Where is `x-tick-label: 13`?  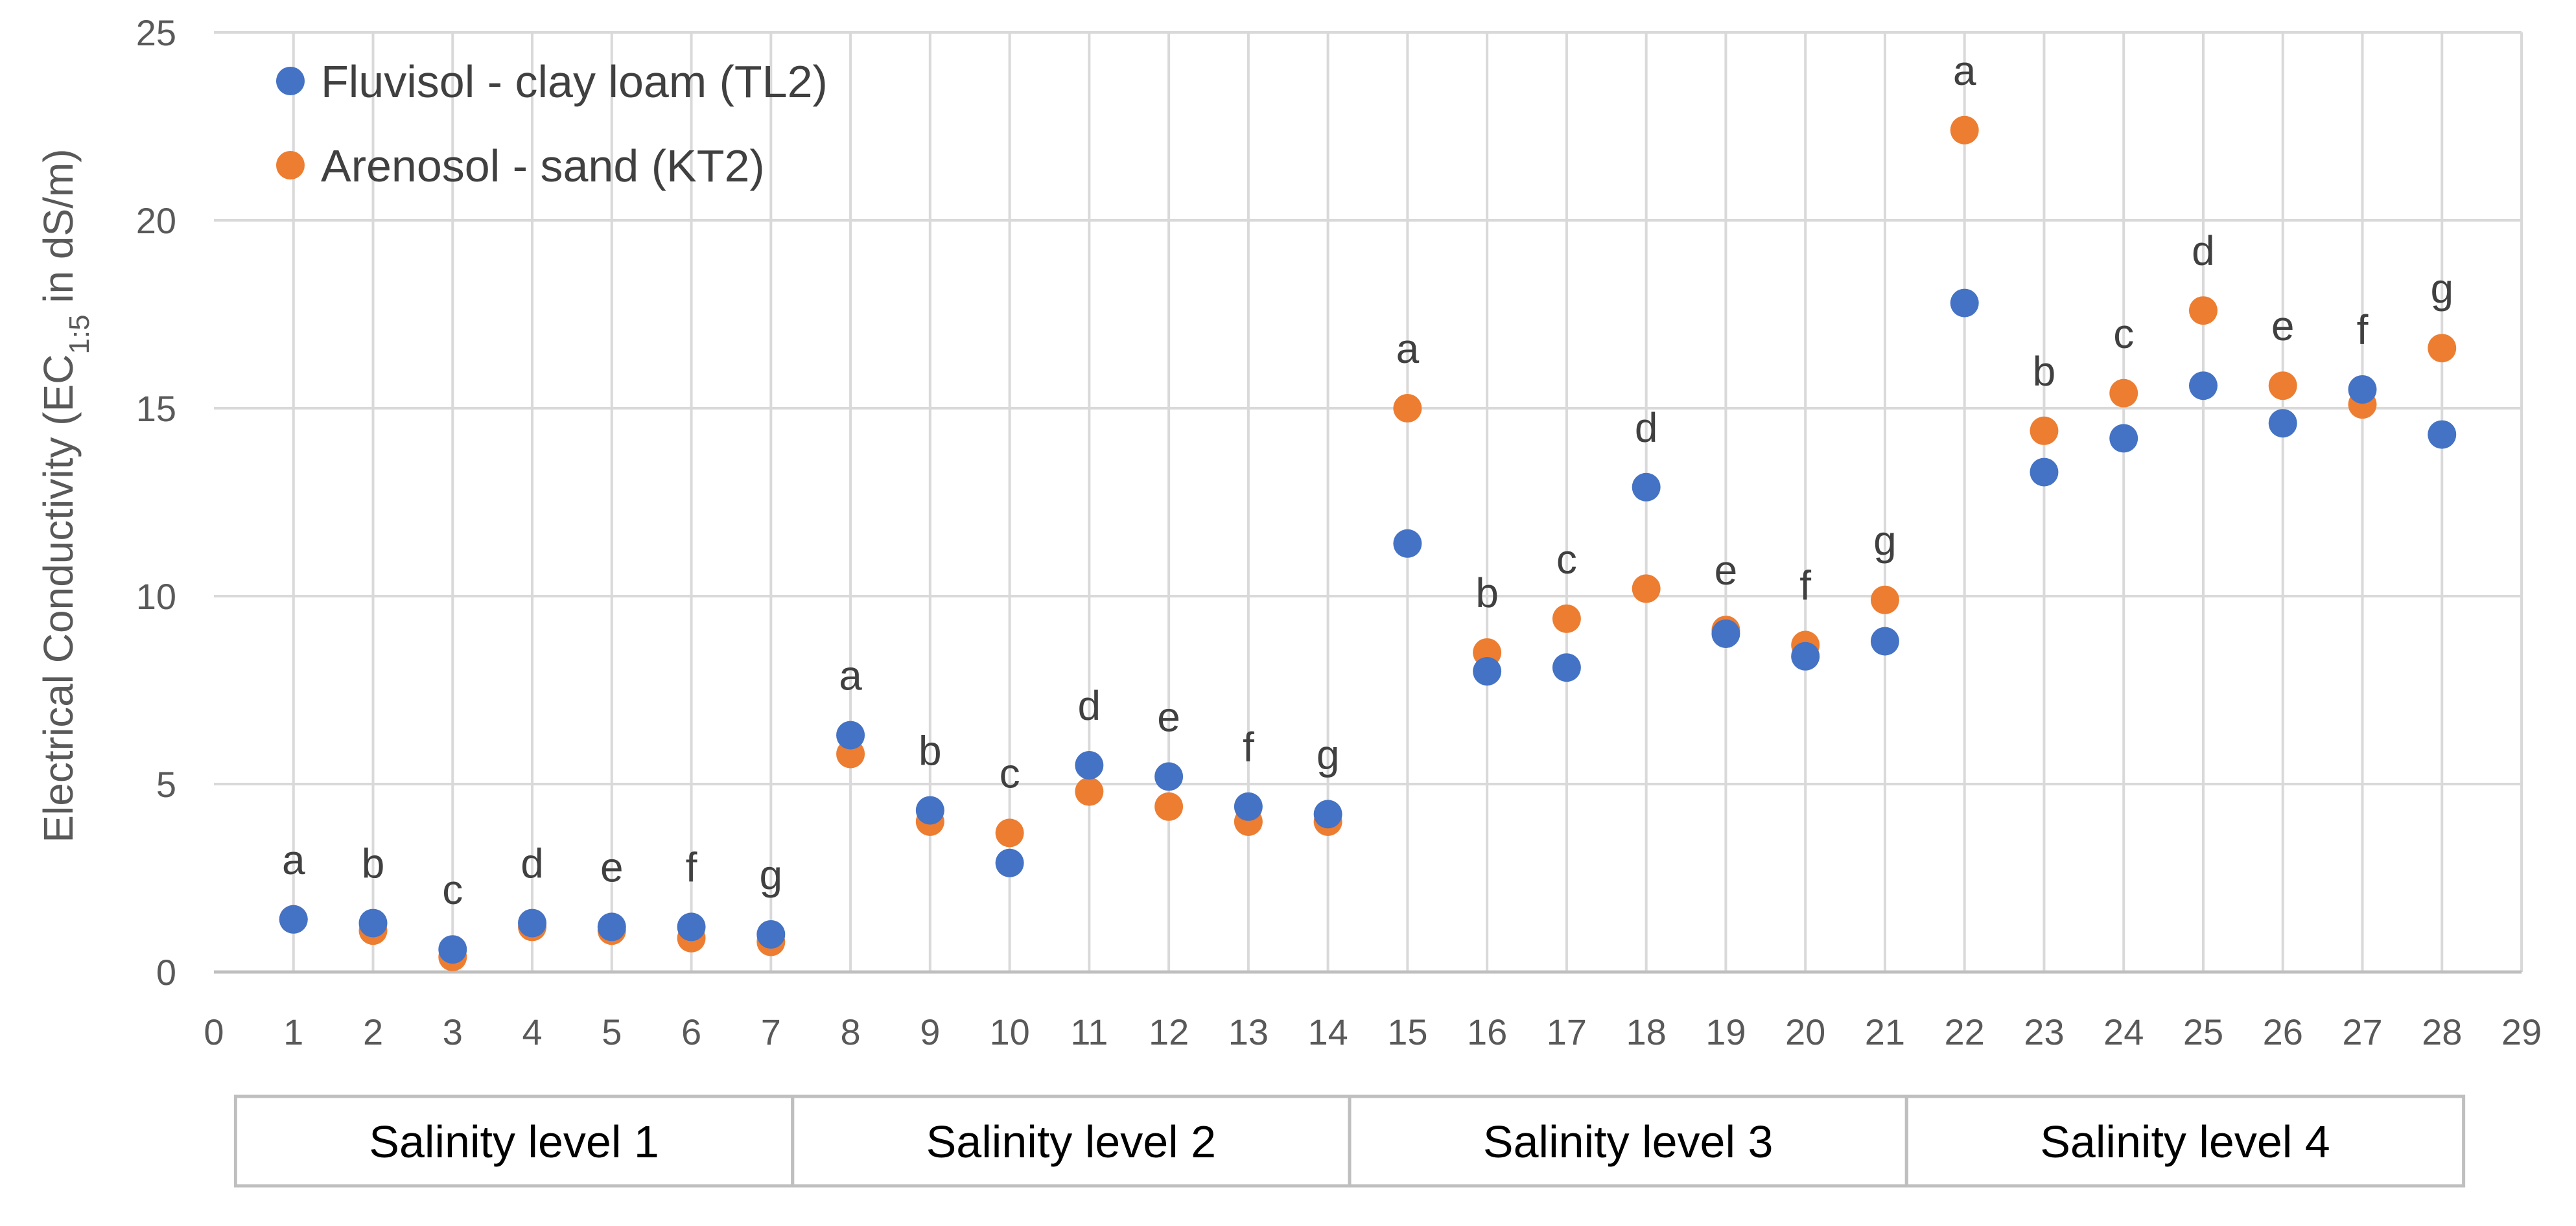
x-tick-label: 13 is located at coordinates (1248, 1032).